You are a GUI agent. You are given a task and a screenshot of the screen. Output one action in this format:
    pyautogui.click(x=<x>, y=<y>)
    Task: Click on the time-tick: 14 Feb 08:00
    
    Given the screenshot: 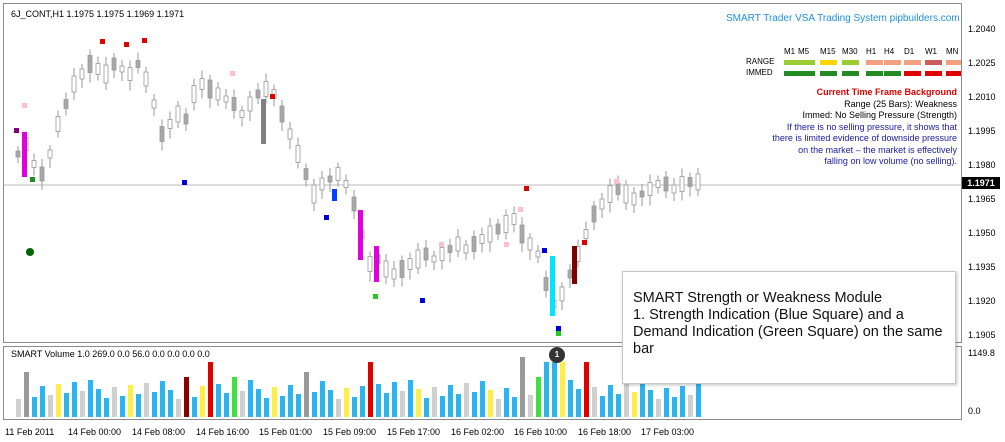 What is the action you would take?
    pyautogui.click(x=159, y=432)
    